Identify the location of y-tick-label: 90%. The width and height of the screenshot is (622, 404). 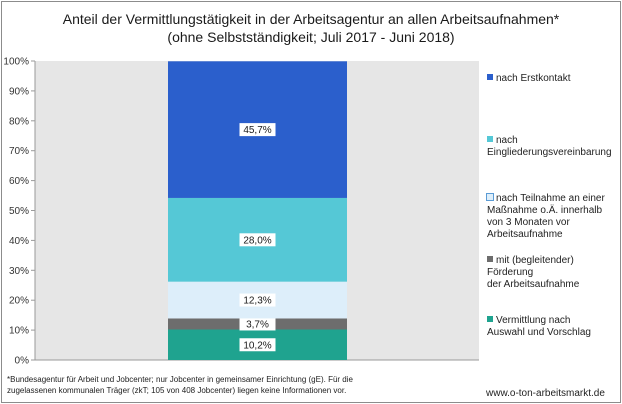
(19, 91).